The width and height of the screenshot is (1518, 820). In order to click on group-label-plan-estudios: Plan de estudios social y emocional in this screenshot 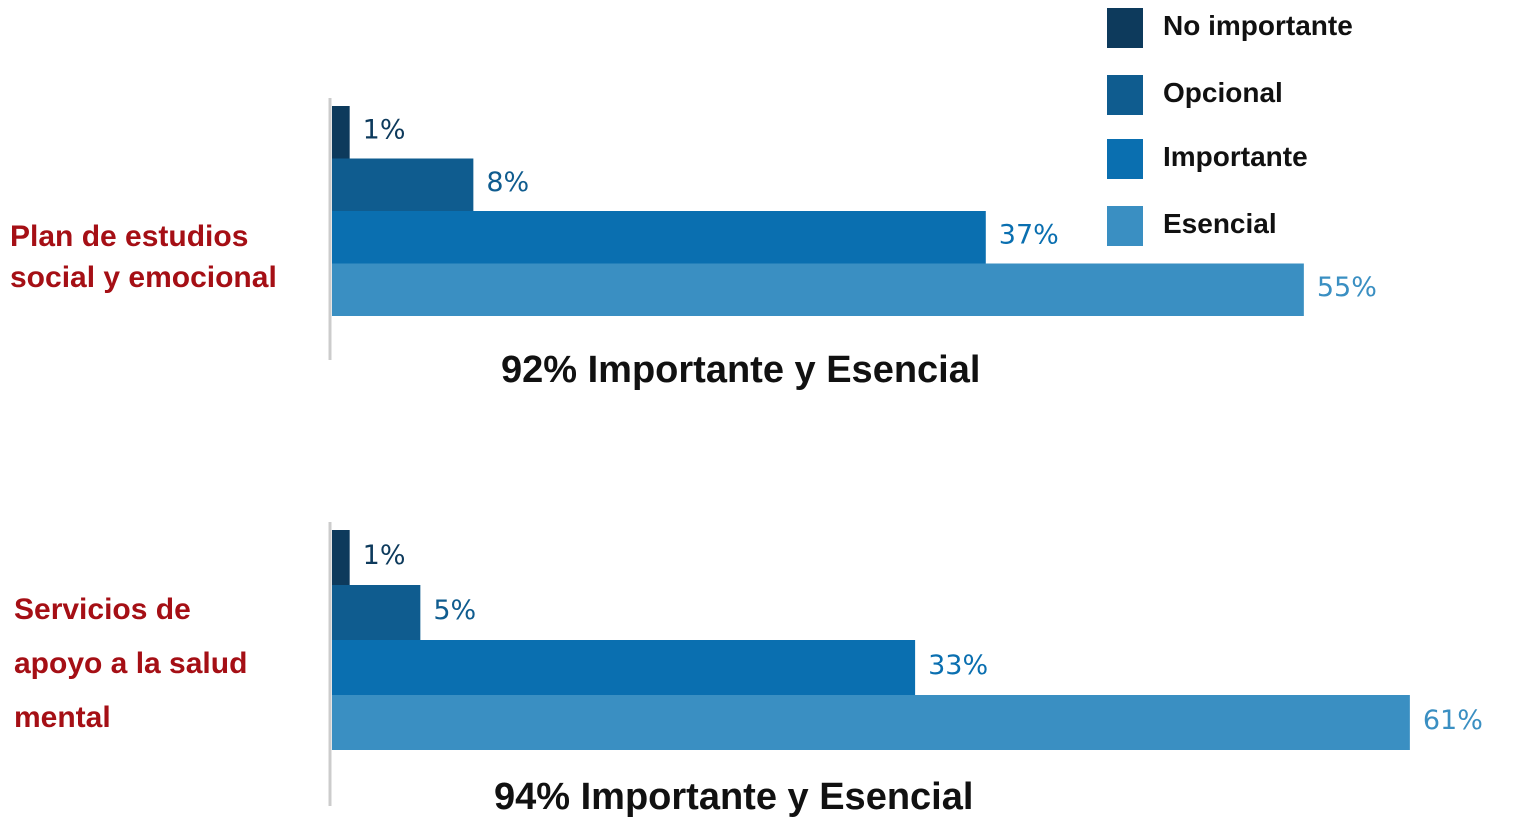, I will do `click(143, 257)`.